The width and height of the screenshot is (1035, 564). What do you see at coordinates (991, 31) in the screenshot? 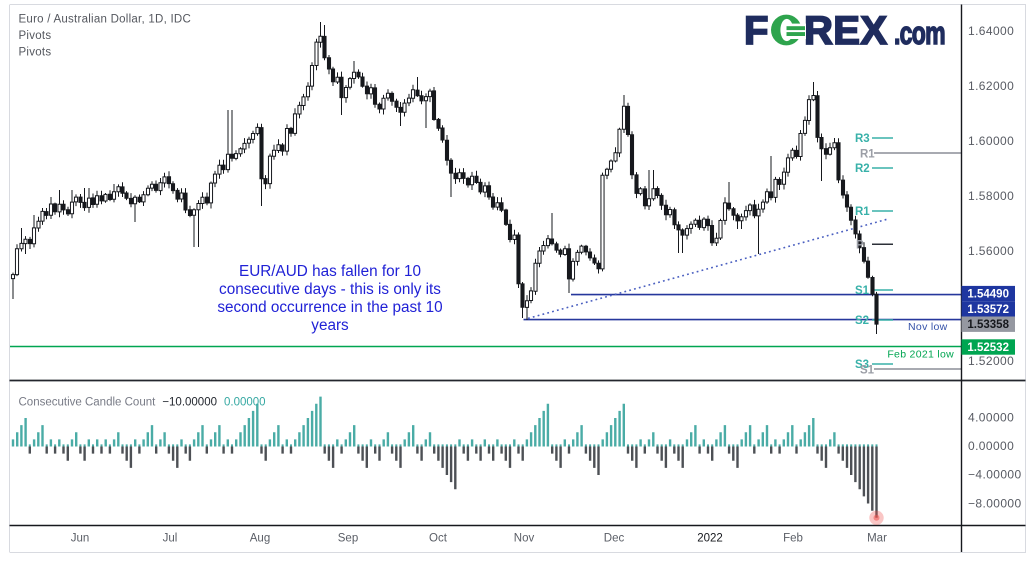
I see `svg-text: 1.64000` at bounding box center [991, 31].